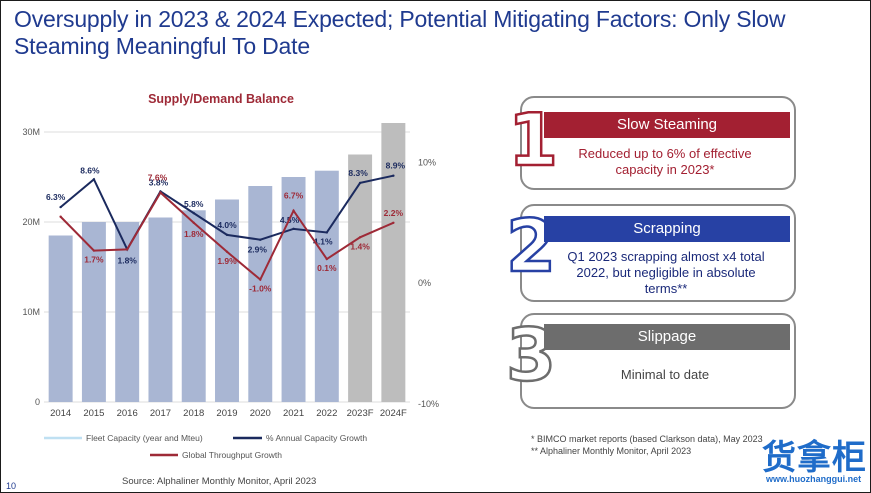 The image size is (871, 493). What do you see at coordinates (260, 289) in the screenshot?
I see `throughput-growth-data-label: -1.0%` at bounding box center [260, 289].